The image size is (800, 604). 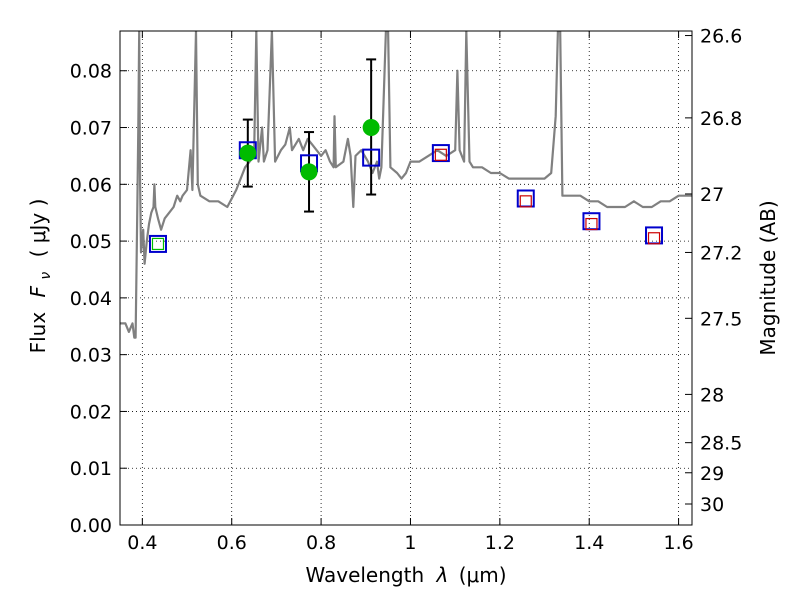 What do you see at coordinates (91, 526) in the screenshot?
I see `y-tick-label: 0.00` at bounding box center [91, 526].